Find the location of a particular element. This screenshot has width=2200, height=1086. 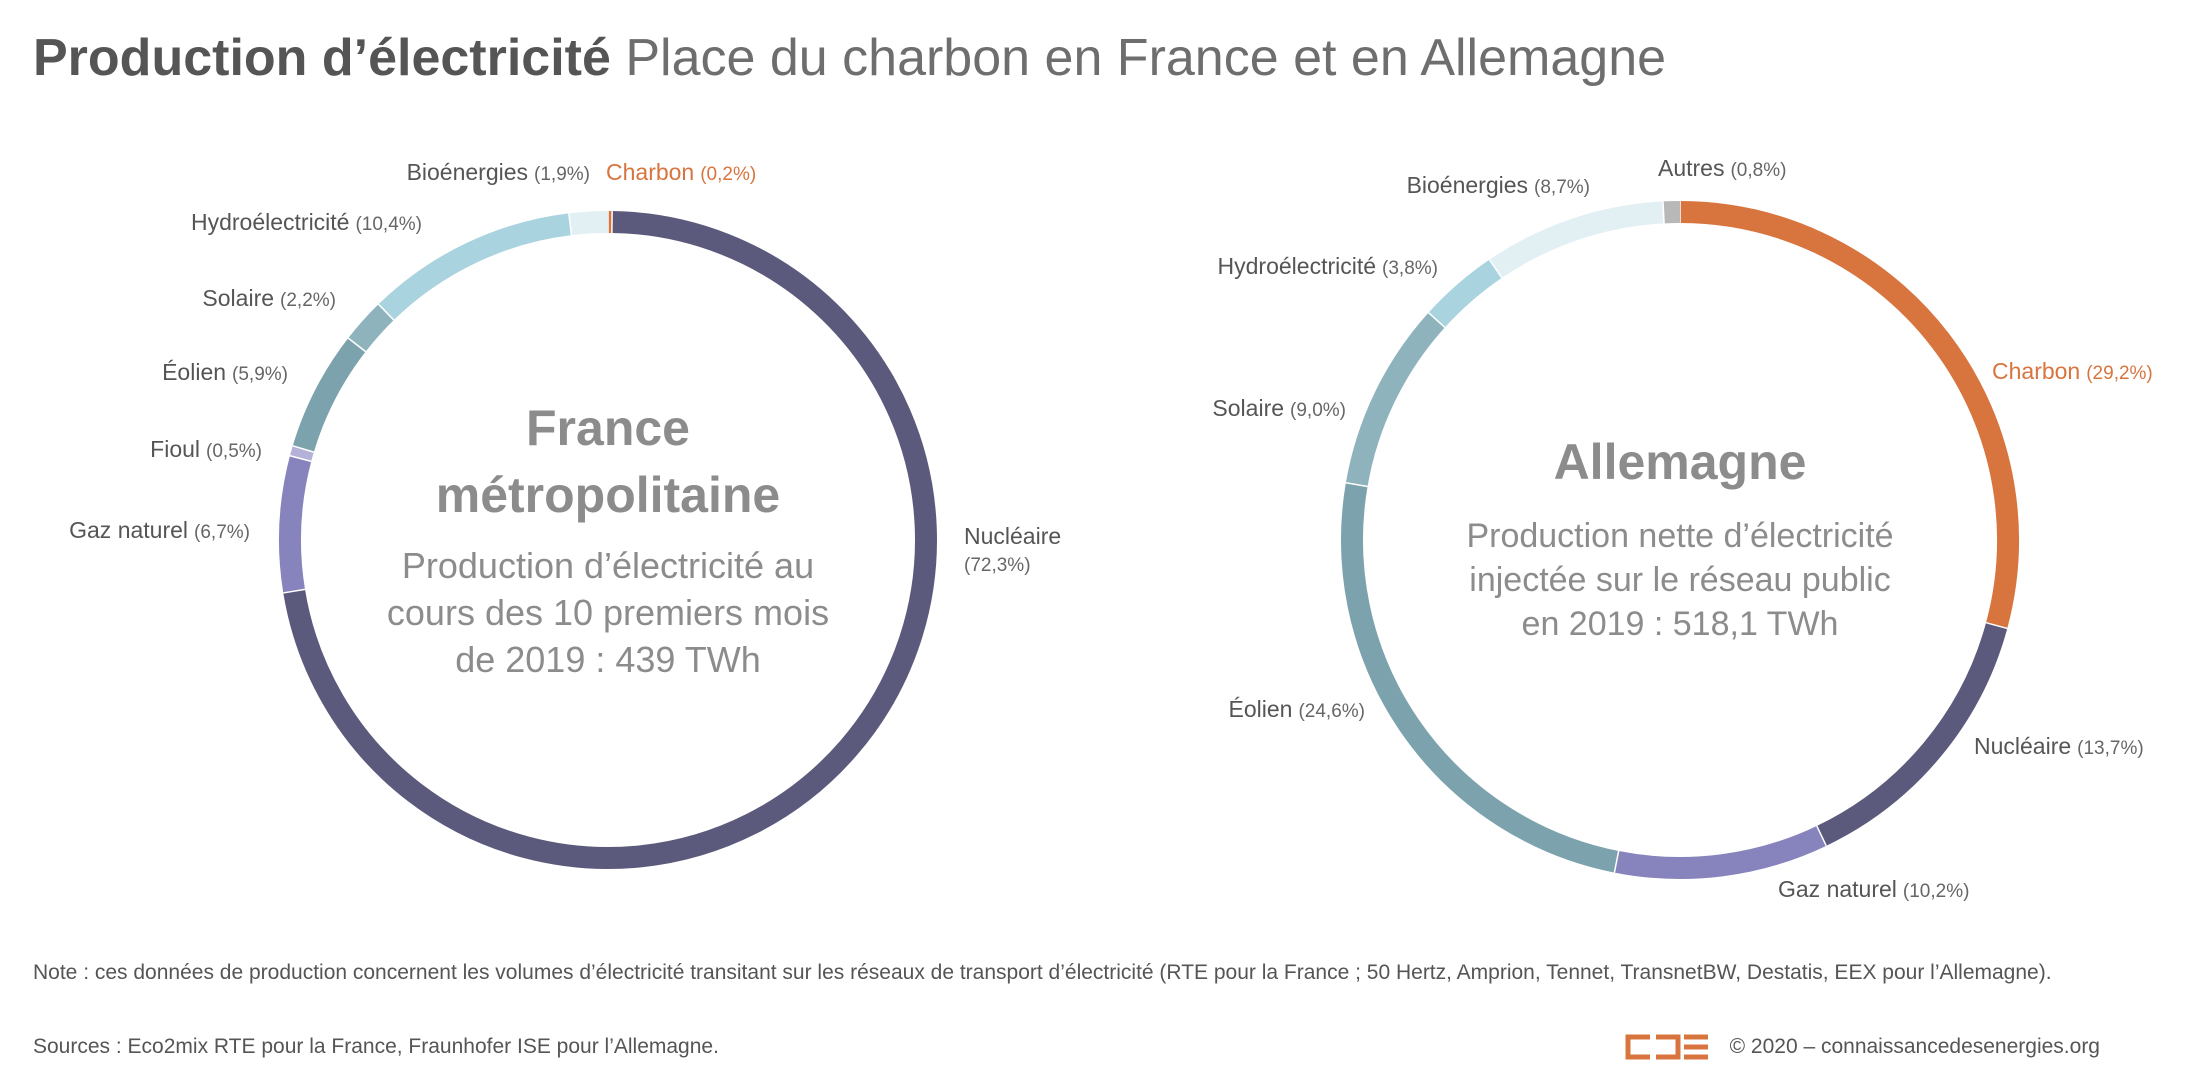

label-autres: Autres (0,8%) is located at coordinates (1722, 168).